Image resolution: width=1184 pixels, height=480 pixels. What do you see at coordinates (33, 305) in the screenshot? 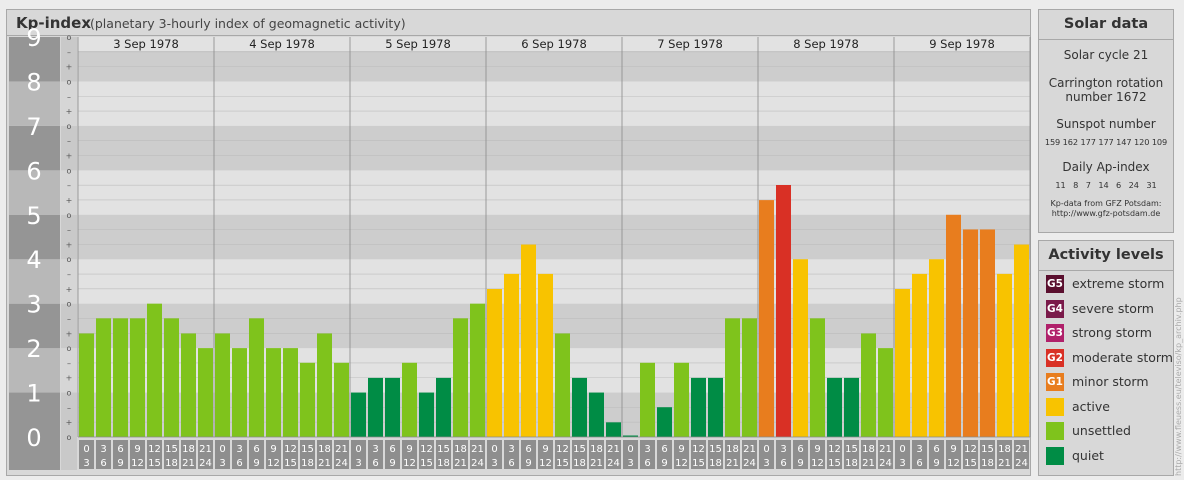
I see `y-tick-label: 3` at bounding box center [33, 305].